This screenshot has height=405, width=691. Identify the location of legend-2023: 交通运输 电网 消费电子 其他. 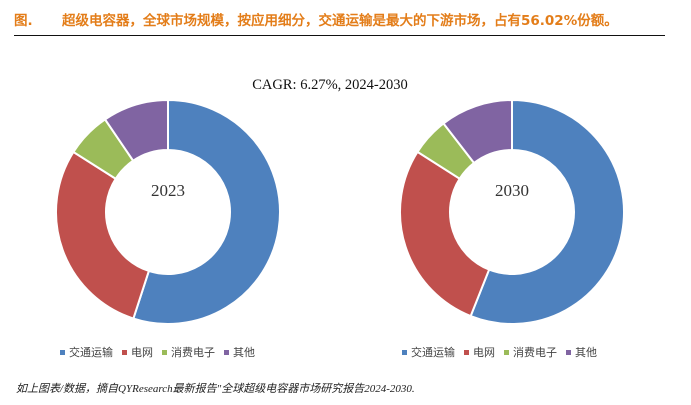
(162, 352).